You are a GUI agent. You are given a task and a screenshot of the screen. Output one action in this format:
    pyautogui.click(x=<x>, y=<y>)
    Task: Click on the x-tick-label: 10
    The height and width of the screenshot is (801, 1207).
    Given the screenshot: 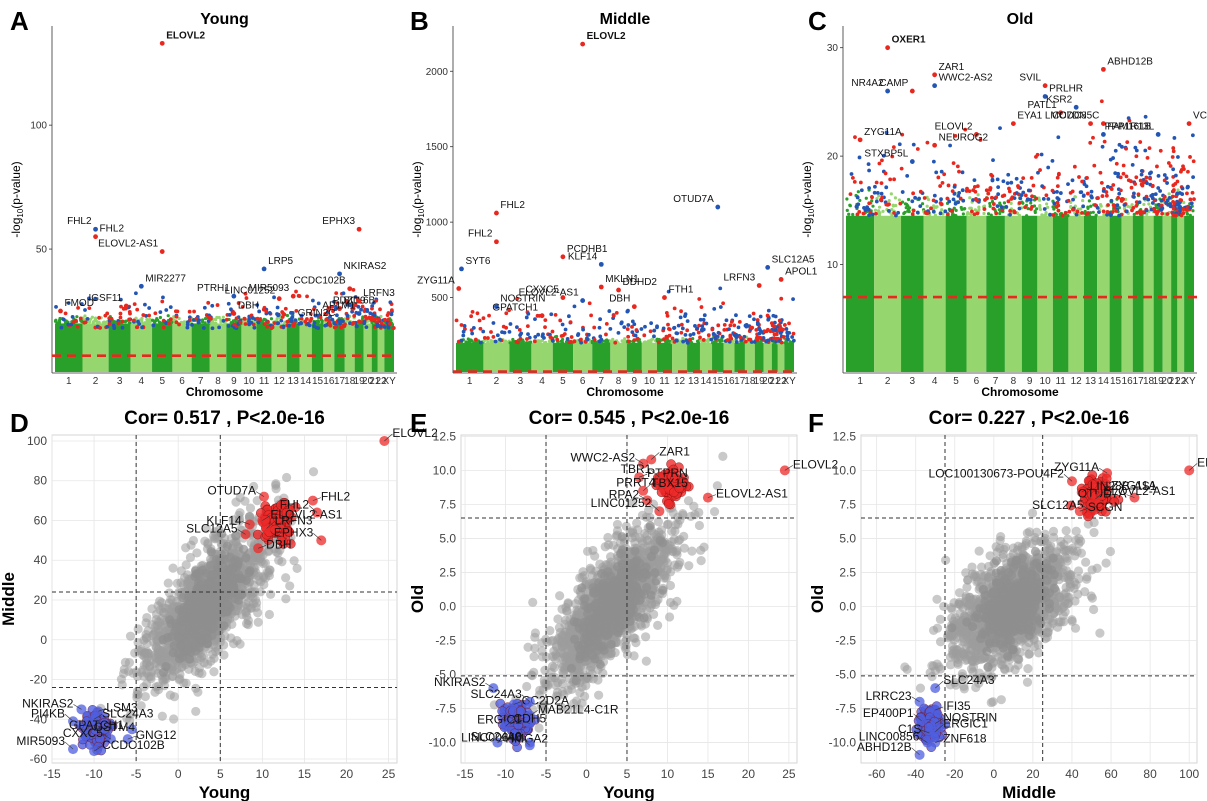 What is the action you would take?
    pyautogui.click(x=668, y=774)
    